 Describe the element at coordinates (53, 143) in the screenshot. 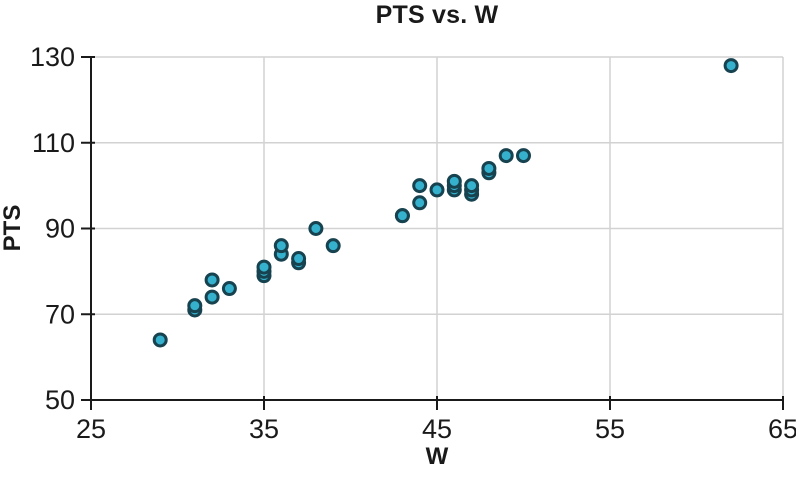

I see `y-tick-label: 110` at that location.